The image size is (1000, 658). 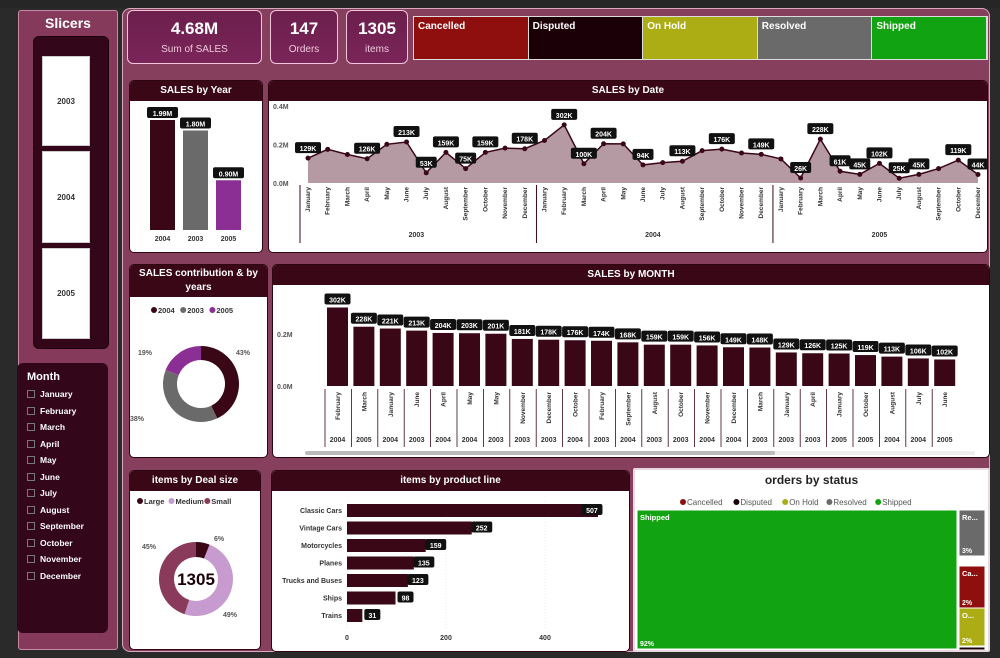 I want to click on month-option-may: May, so click(x=42, y=460).